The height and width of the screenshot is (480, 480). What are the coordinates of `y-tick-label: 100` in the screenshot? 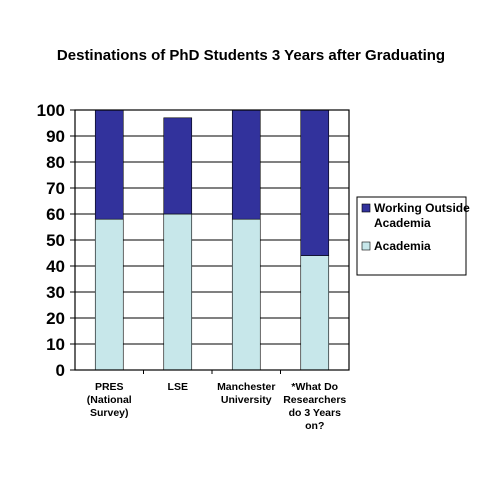 It's located at (51, 110).